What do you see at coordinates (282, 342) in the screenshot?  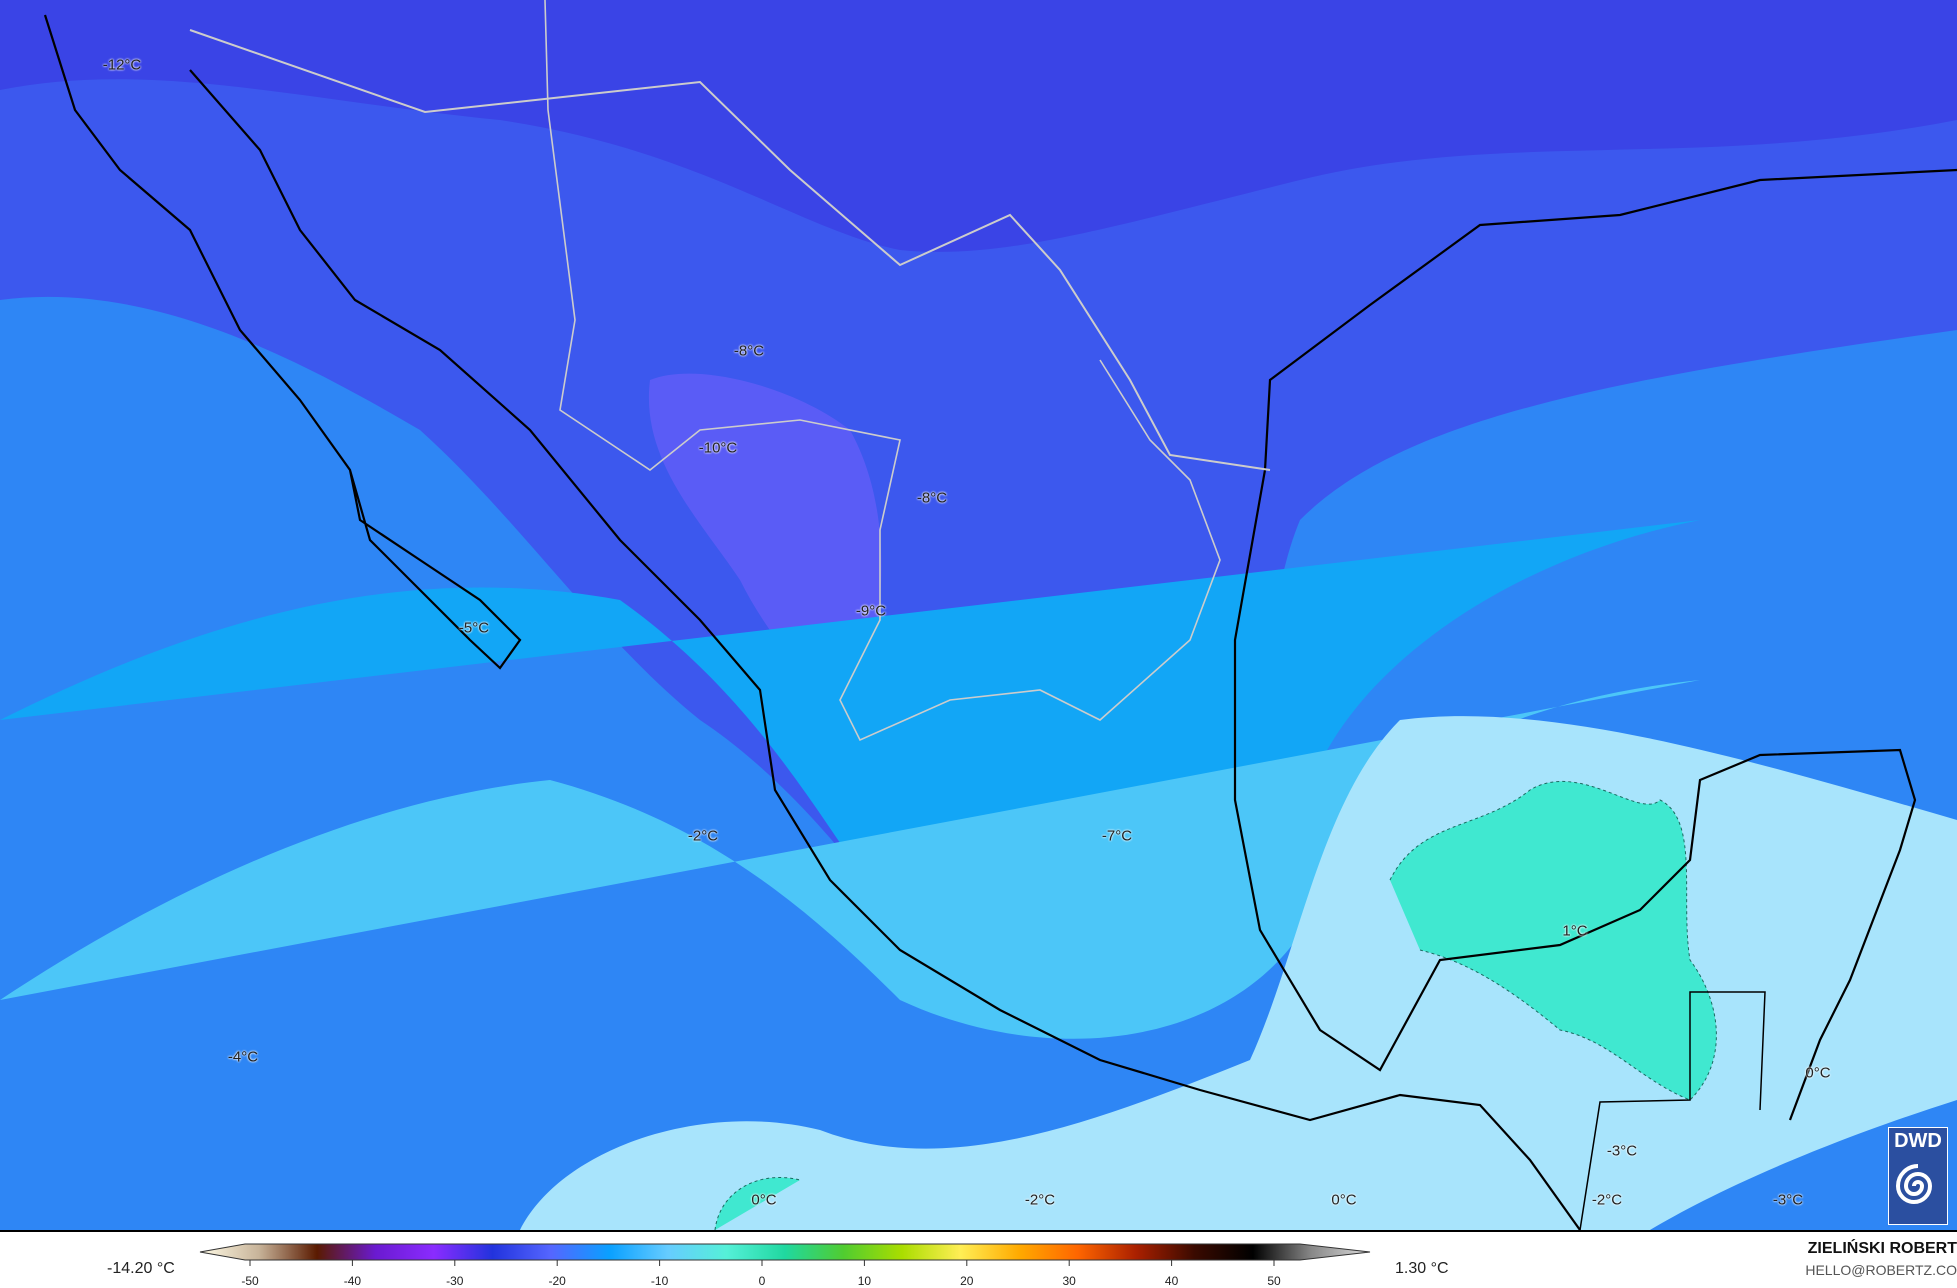 I see `coastline-baja` at bounding box center [282, 342].